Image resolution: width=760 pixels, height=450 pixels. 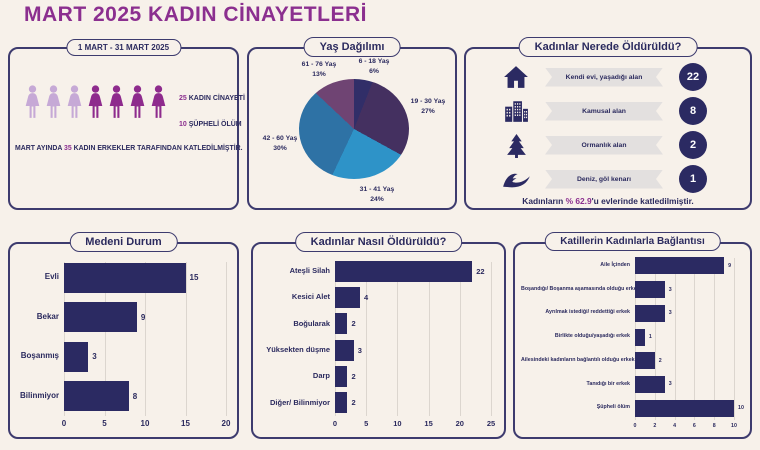 I want to click on pie-label-31-41: 31 - 41 Yaş 24%, so click(x=377, y=195).